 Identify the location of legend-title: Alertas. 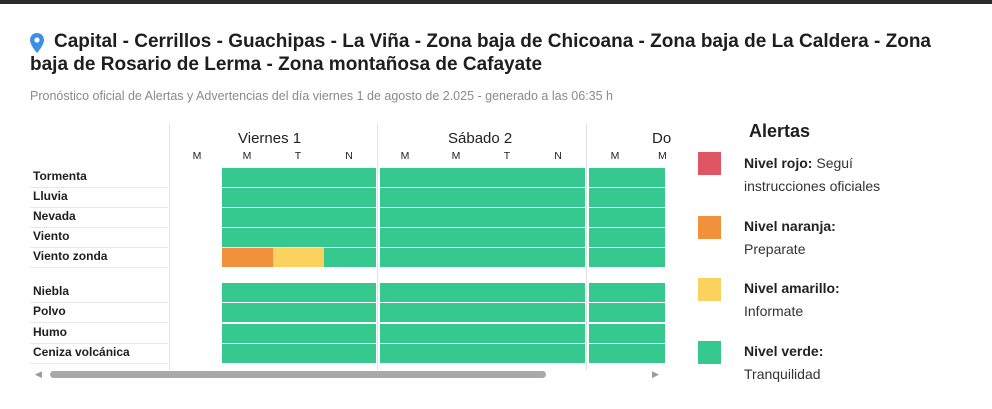
(780, 131).